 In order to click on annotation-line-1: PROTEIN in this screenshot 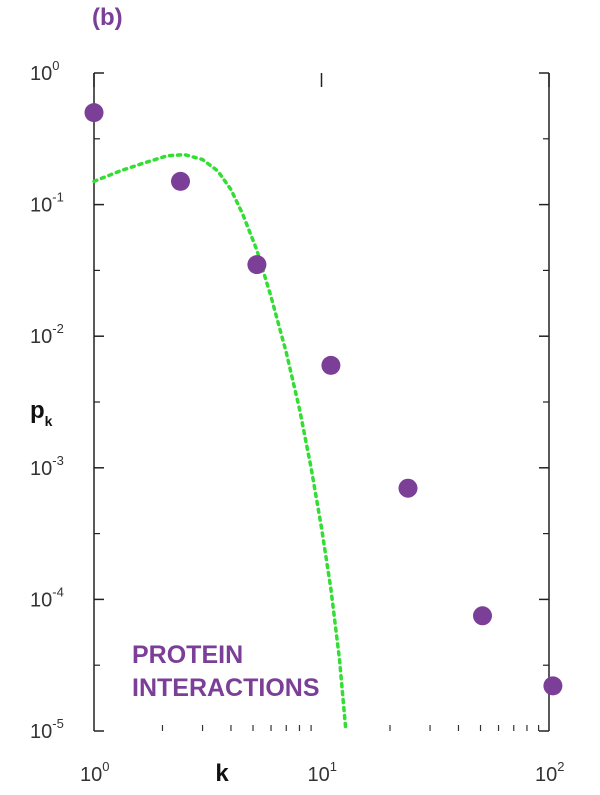, I will do `click(187, 655)`.